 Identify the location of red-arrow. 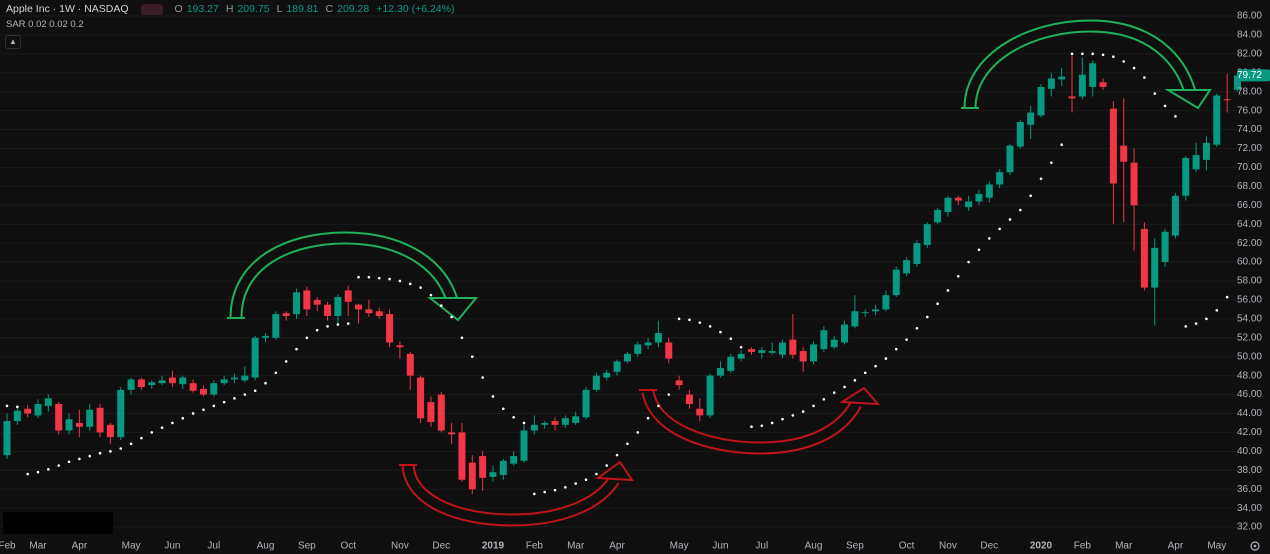
(760, 420).